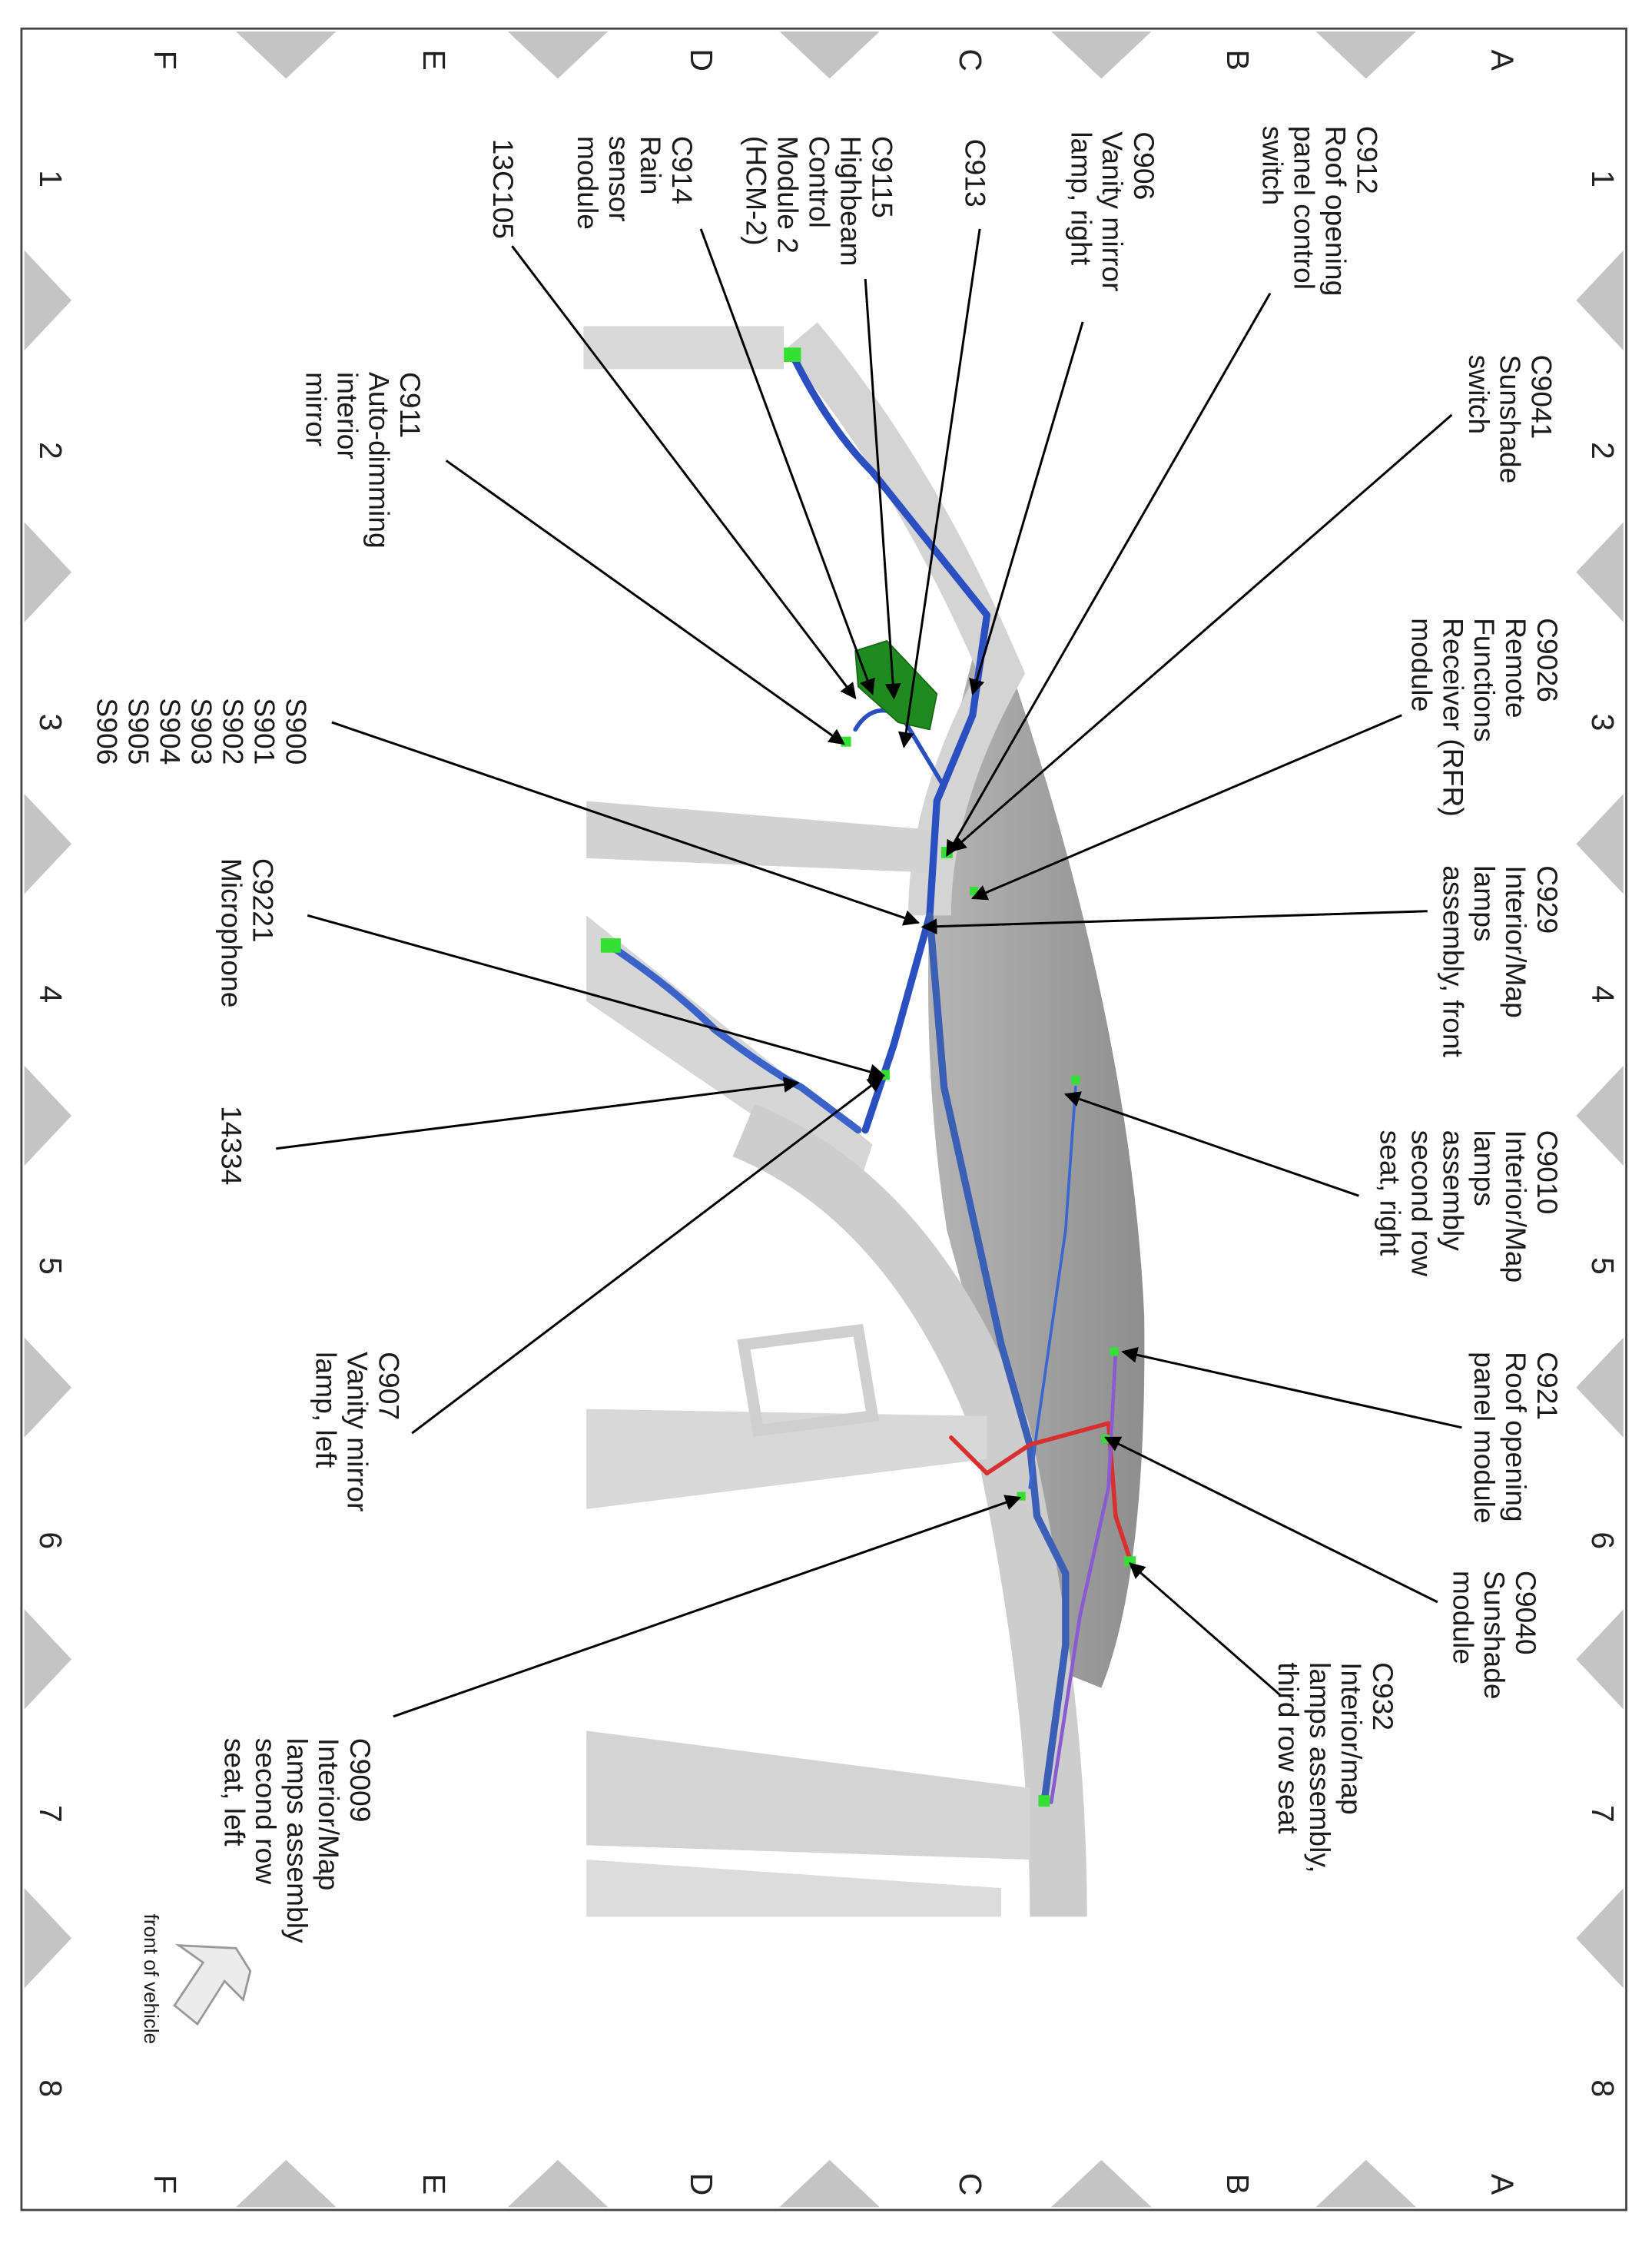  I want to click on grid-letter-a-bottom: A, so click(1502, 2184).